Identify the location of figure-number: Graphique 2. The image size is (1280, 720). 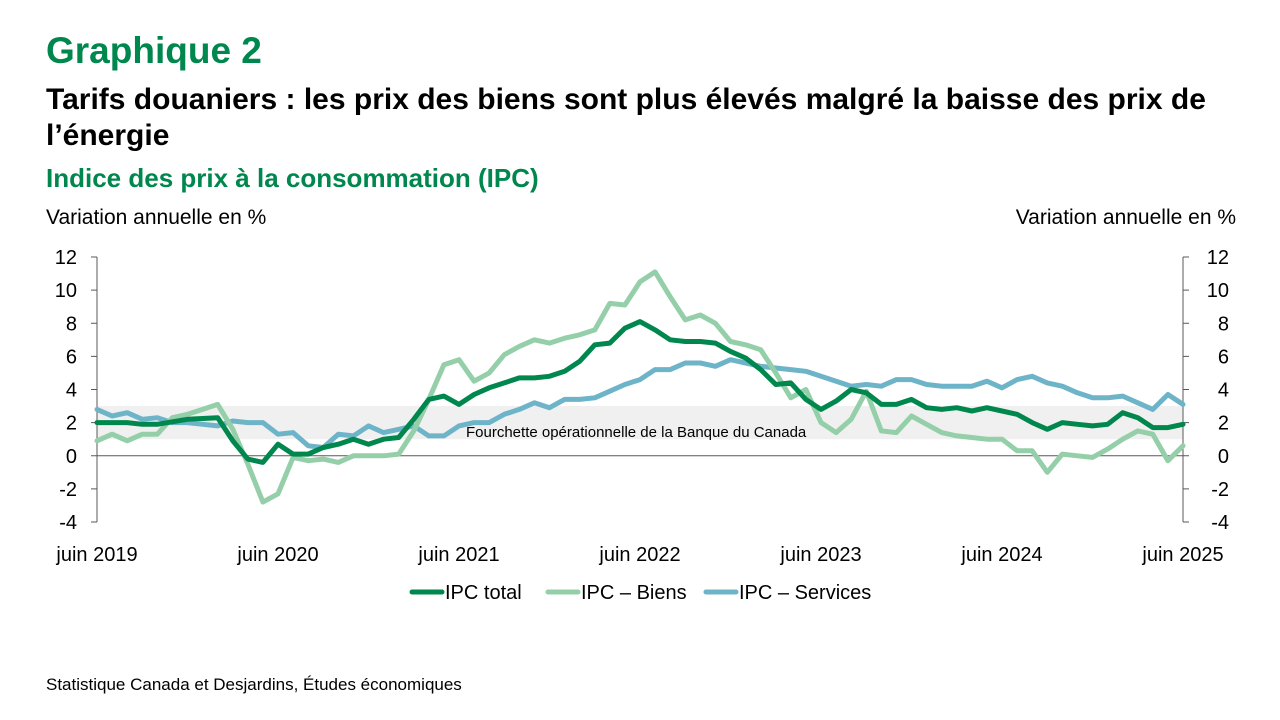
(154, 50).